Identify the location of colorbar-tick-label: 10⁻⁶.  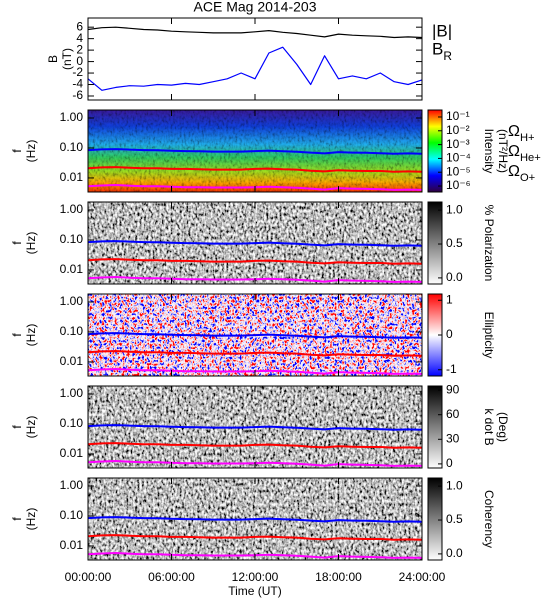
(458, 185).